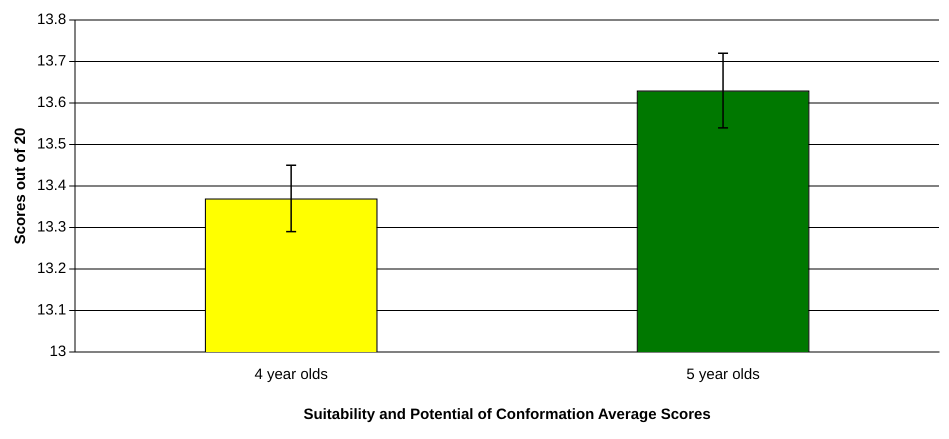 The width and height of the screenshot is (949, 439). Describe the element at coordinates (21, 186) in the screenshot. I see `y-axis-title: Scores out of 20` at that location.